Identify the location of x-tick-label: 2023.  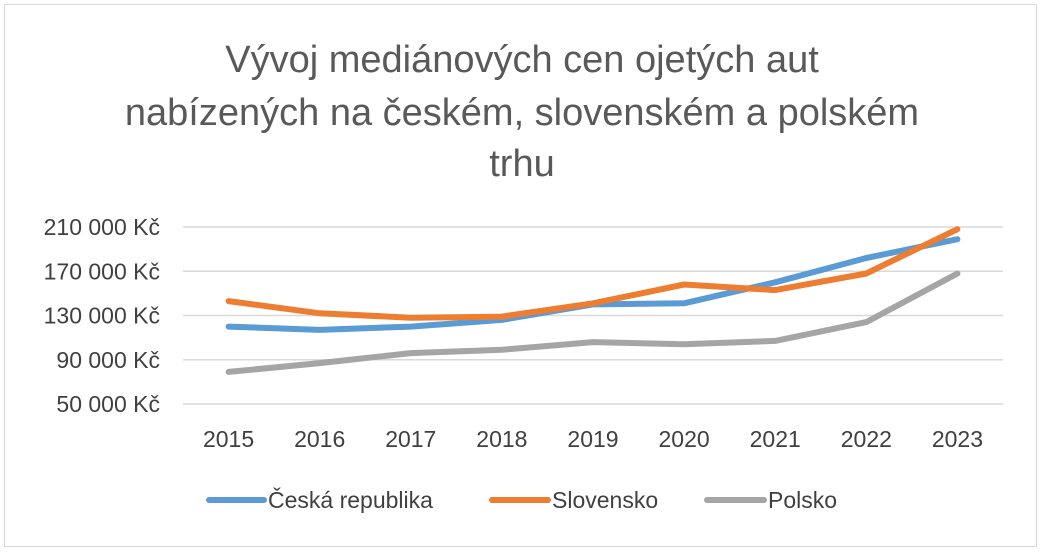
(957, 439).